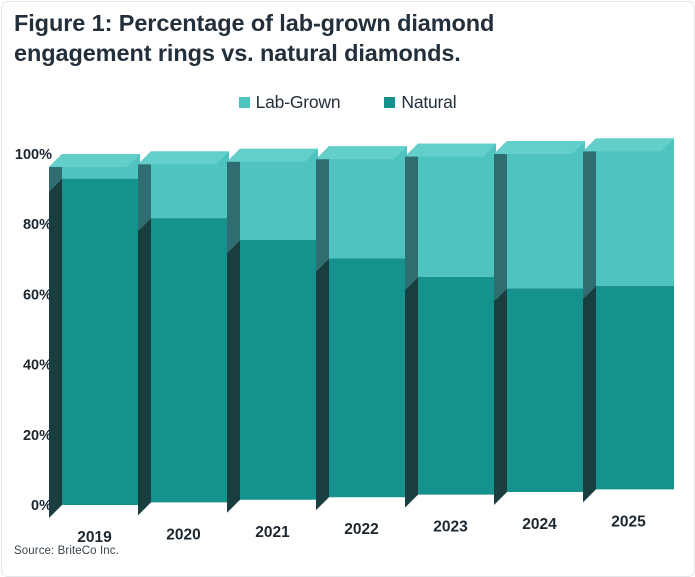 This screenshot has height=577, width=695. What do you see at coordinates (298, 102) in the screenshot?
I see `legend-label-lab-grown: Lab-Grown` at bounding box center [298, 102].